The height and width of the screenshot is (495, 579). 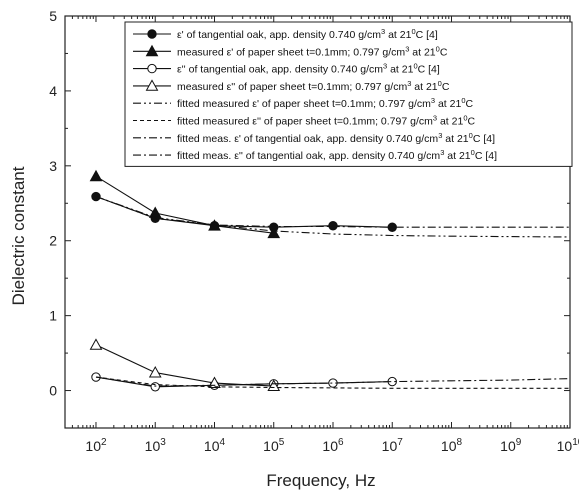 I want to click on y-axis-title: Dielectric constant, so click(x=18, y=235).